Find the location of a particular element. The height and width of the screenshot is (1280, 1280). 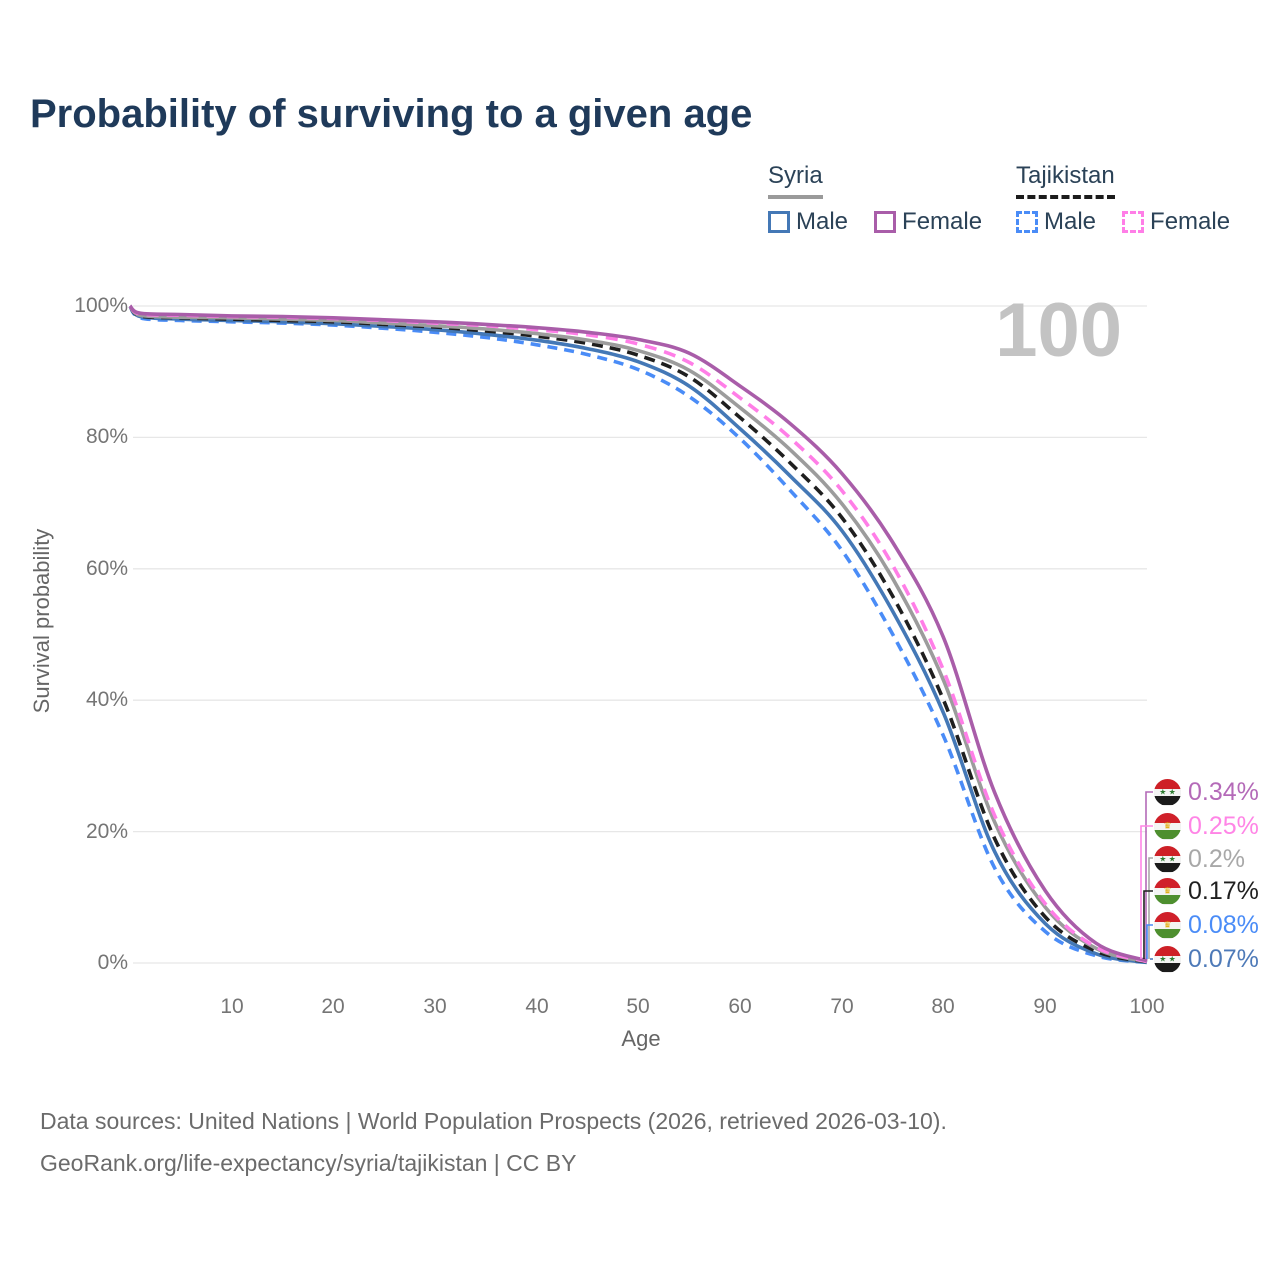

tajikistan-female-swatch-icon is located at coordinates (1133, 222).